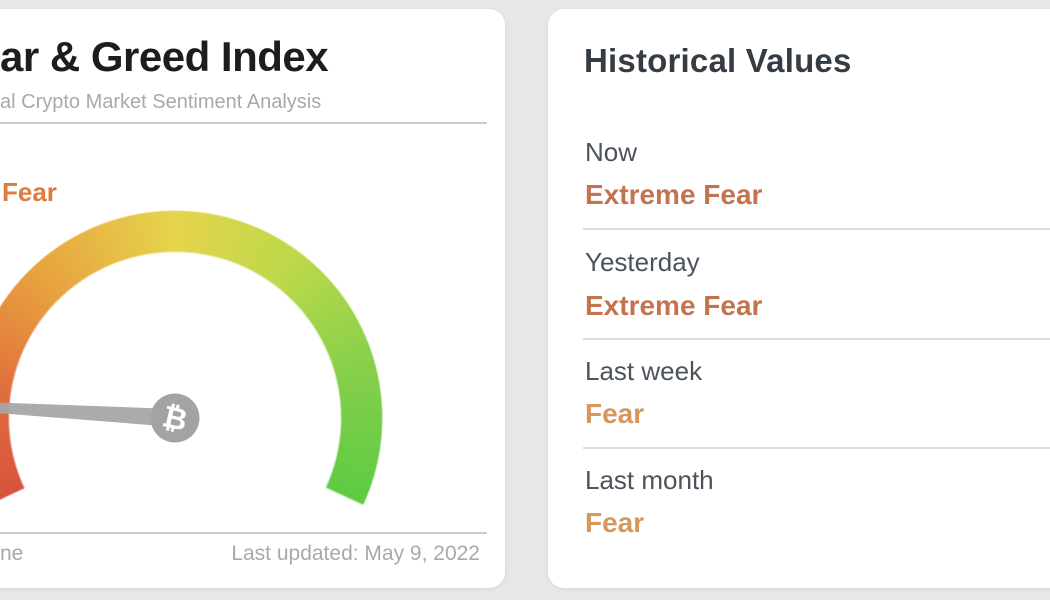 The image size is (1050, 600). Describe the element at coordinates (243, 123) in the screenshot. I see `header-divider` at that location.